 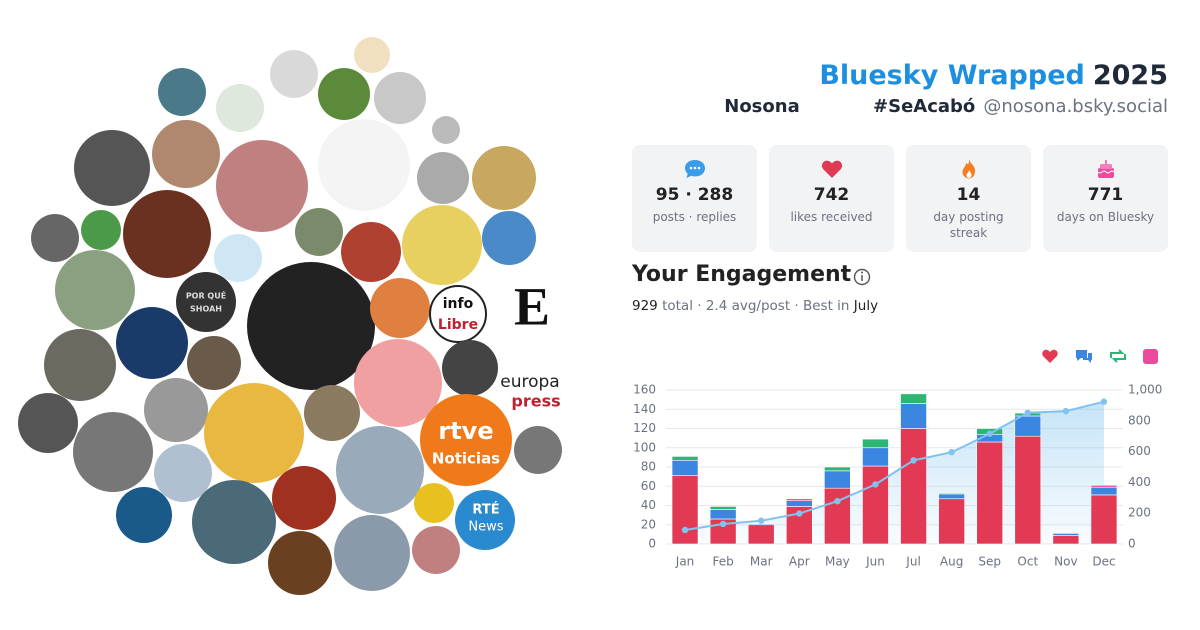 I want to click on y-tick-label: 60, so click(x=648, y=486).